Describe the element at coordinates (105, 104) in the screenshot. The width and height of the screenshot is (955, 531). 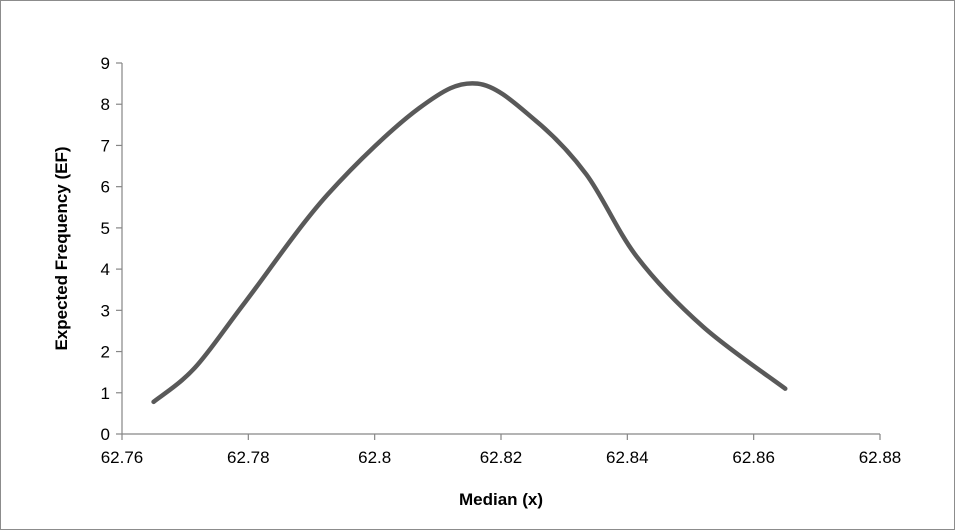
I see `y-tick-label: 8` at that location.